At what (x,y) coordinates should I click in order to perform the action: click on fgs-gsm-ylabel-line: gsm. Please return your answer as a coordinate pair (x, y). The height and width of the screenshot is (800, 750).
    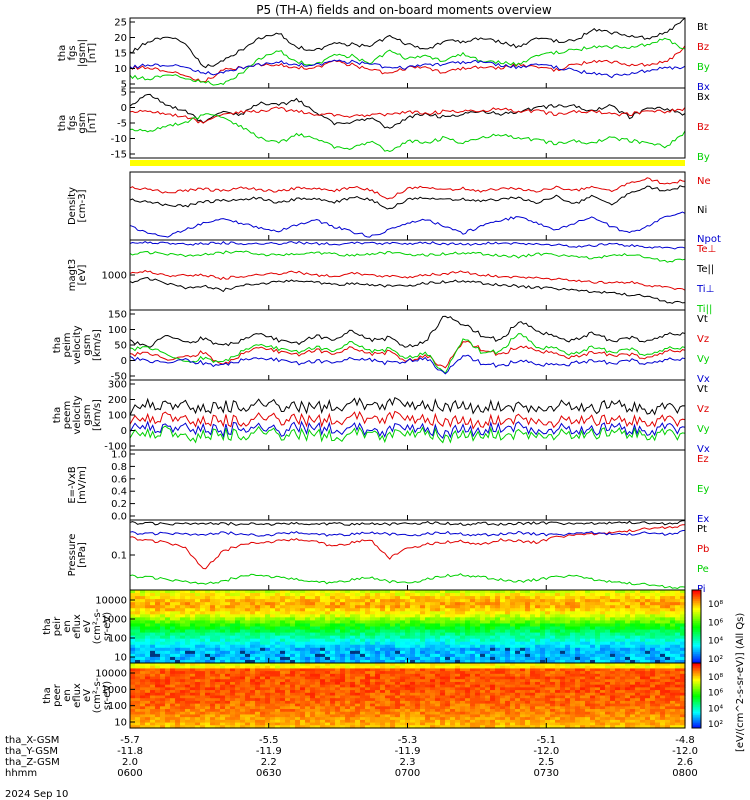
    Looking at the image, I should click on (82, 122).